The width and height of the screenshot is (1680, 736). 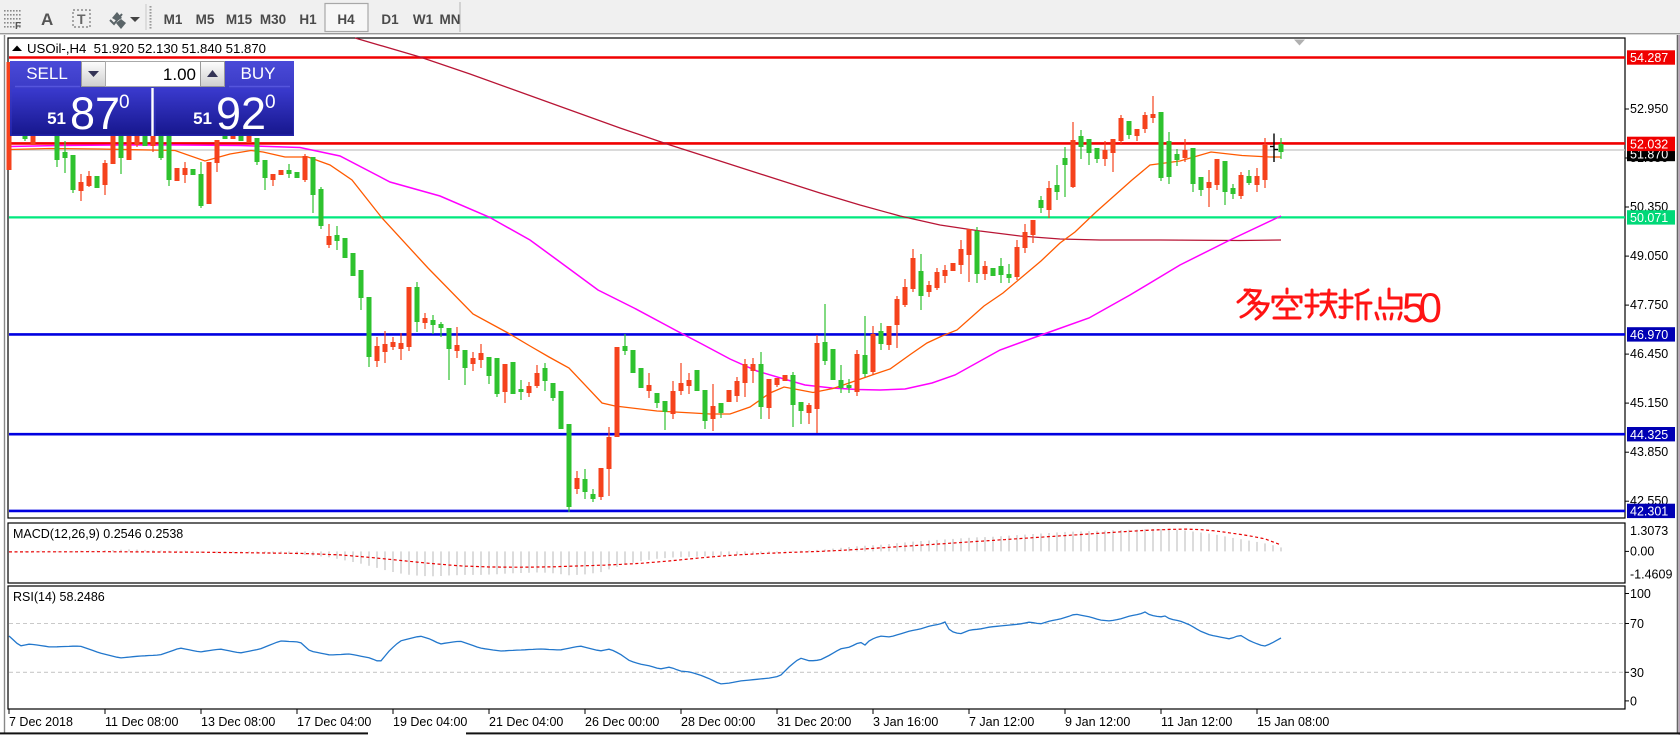 I want to click on svg-text: -1.4609, so click(x=1651, y=574).